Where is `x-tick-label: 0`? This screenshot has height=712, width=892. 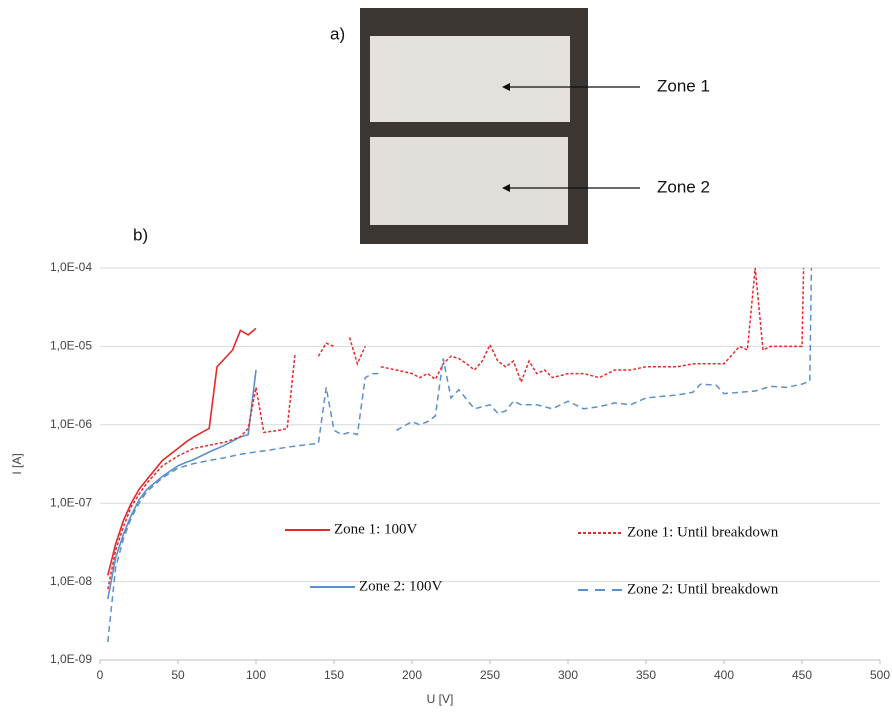
x-tick-label: 0 is located at coordinates (100, 675).